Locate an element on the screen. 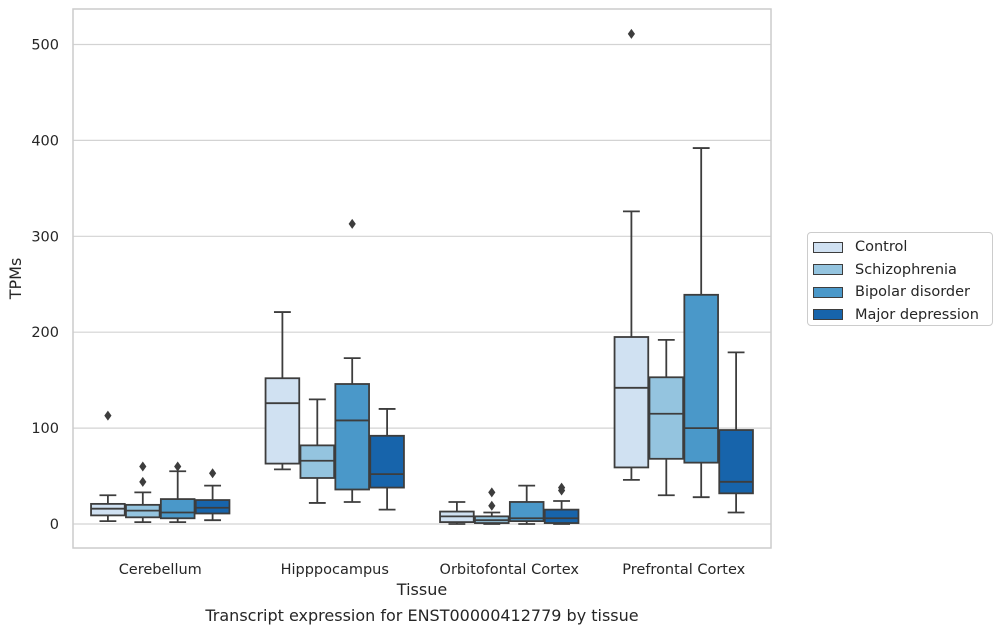 This screenshot has height=634, width=1002. y-axis-label: TPMs is located at coordinates (15, 279).